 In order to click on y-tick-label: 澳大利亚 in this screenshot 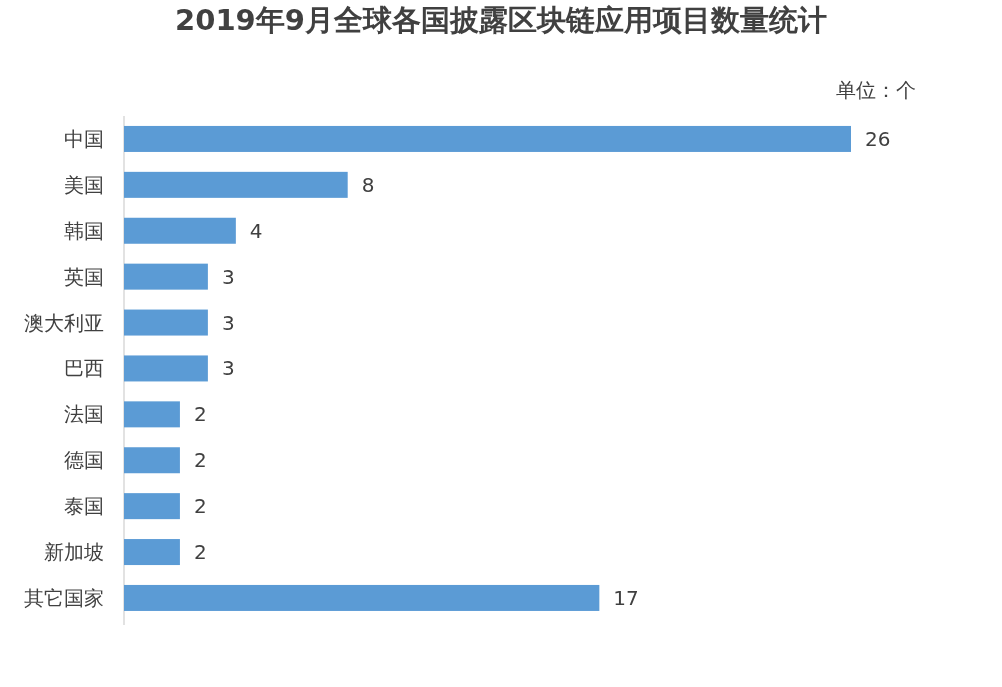, I will do `click(64, 322)`.